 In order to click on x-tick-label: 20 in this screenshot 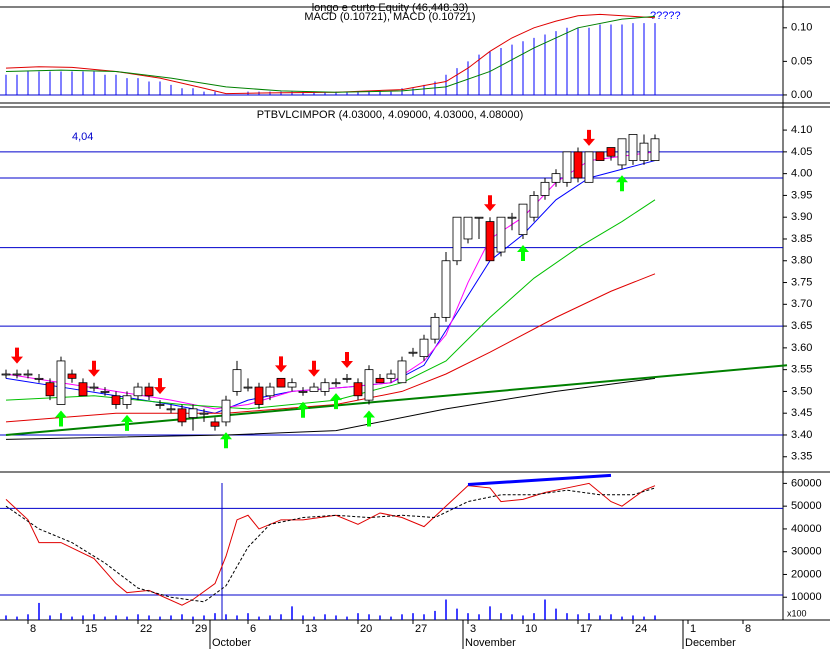, I will do `click(366, 629)`.